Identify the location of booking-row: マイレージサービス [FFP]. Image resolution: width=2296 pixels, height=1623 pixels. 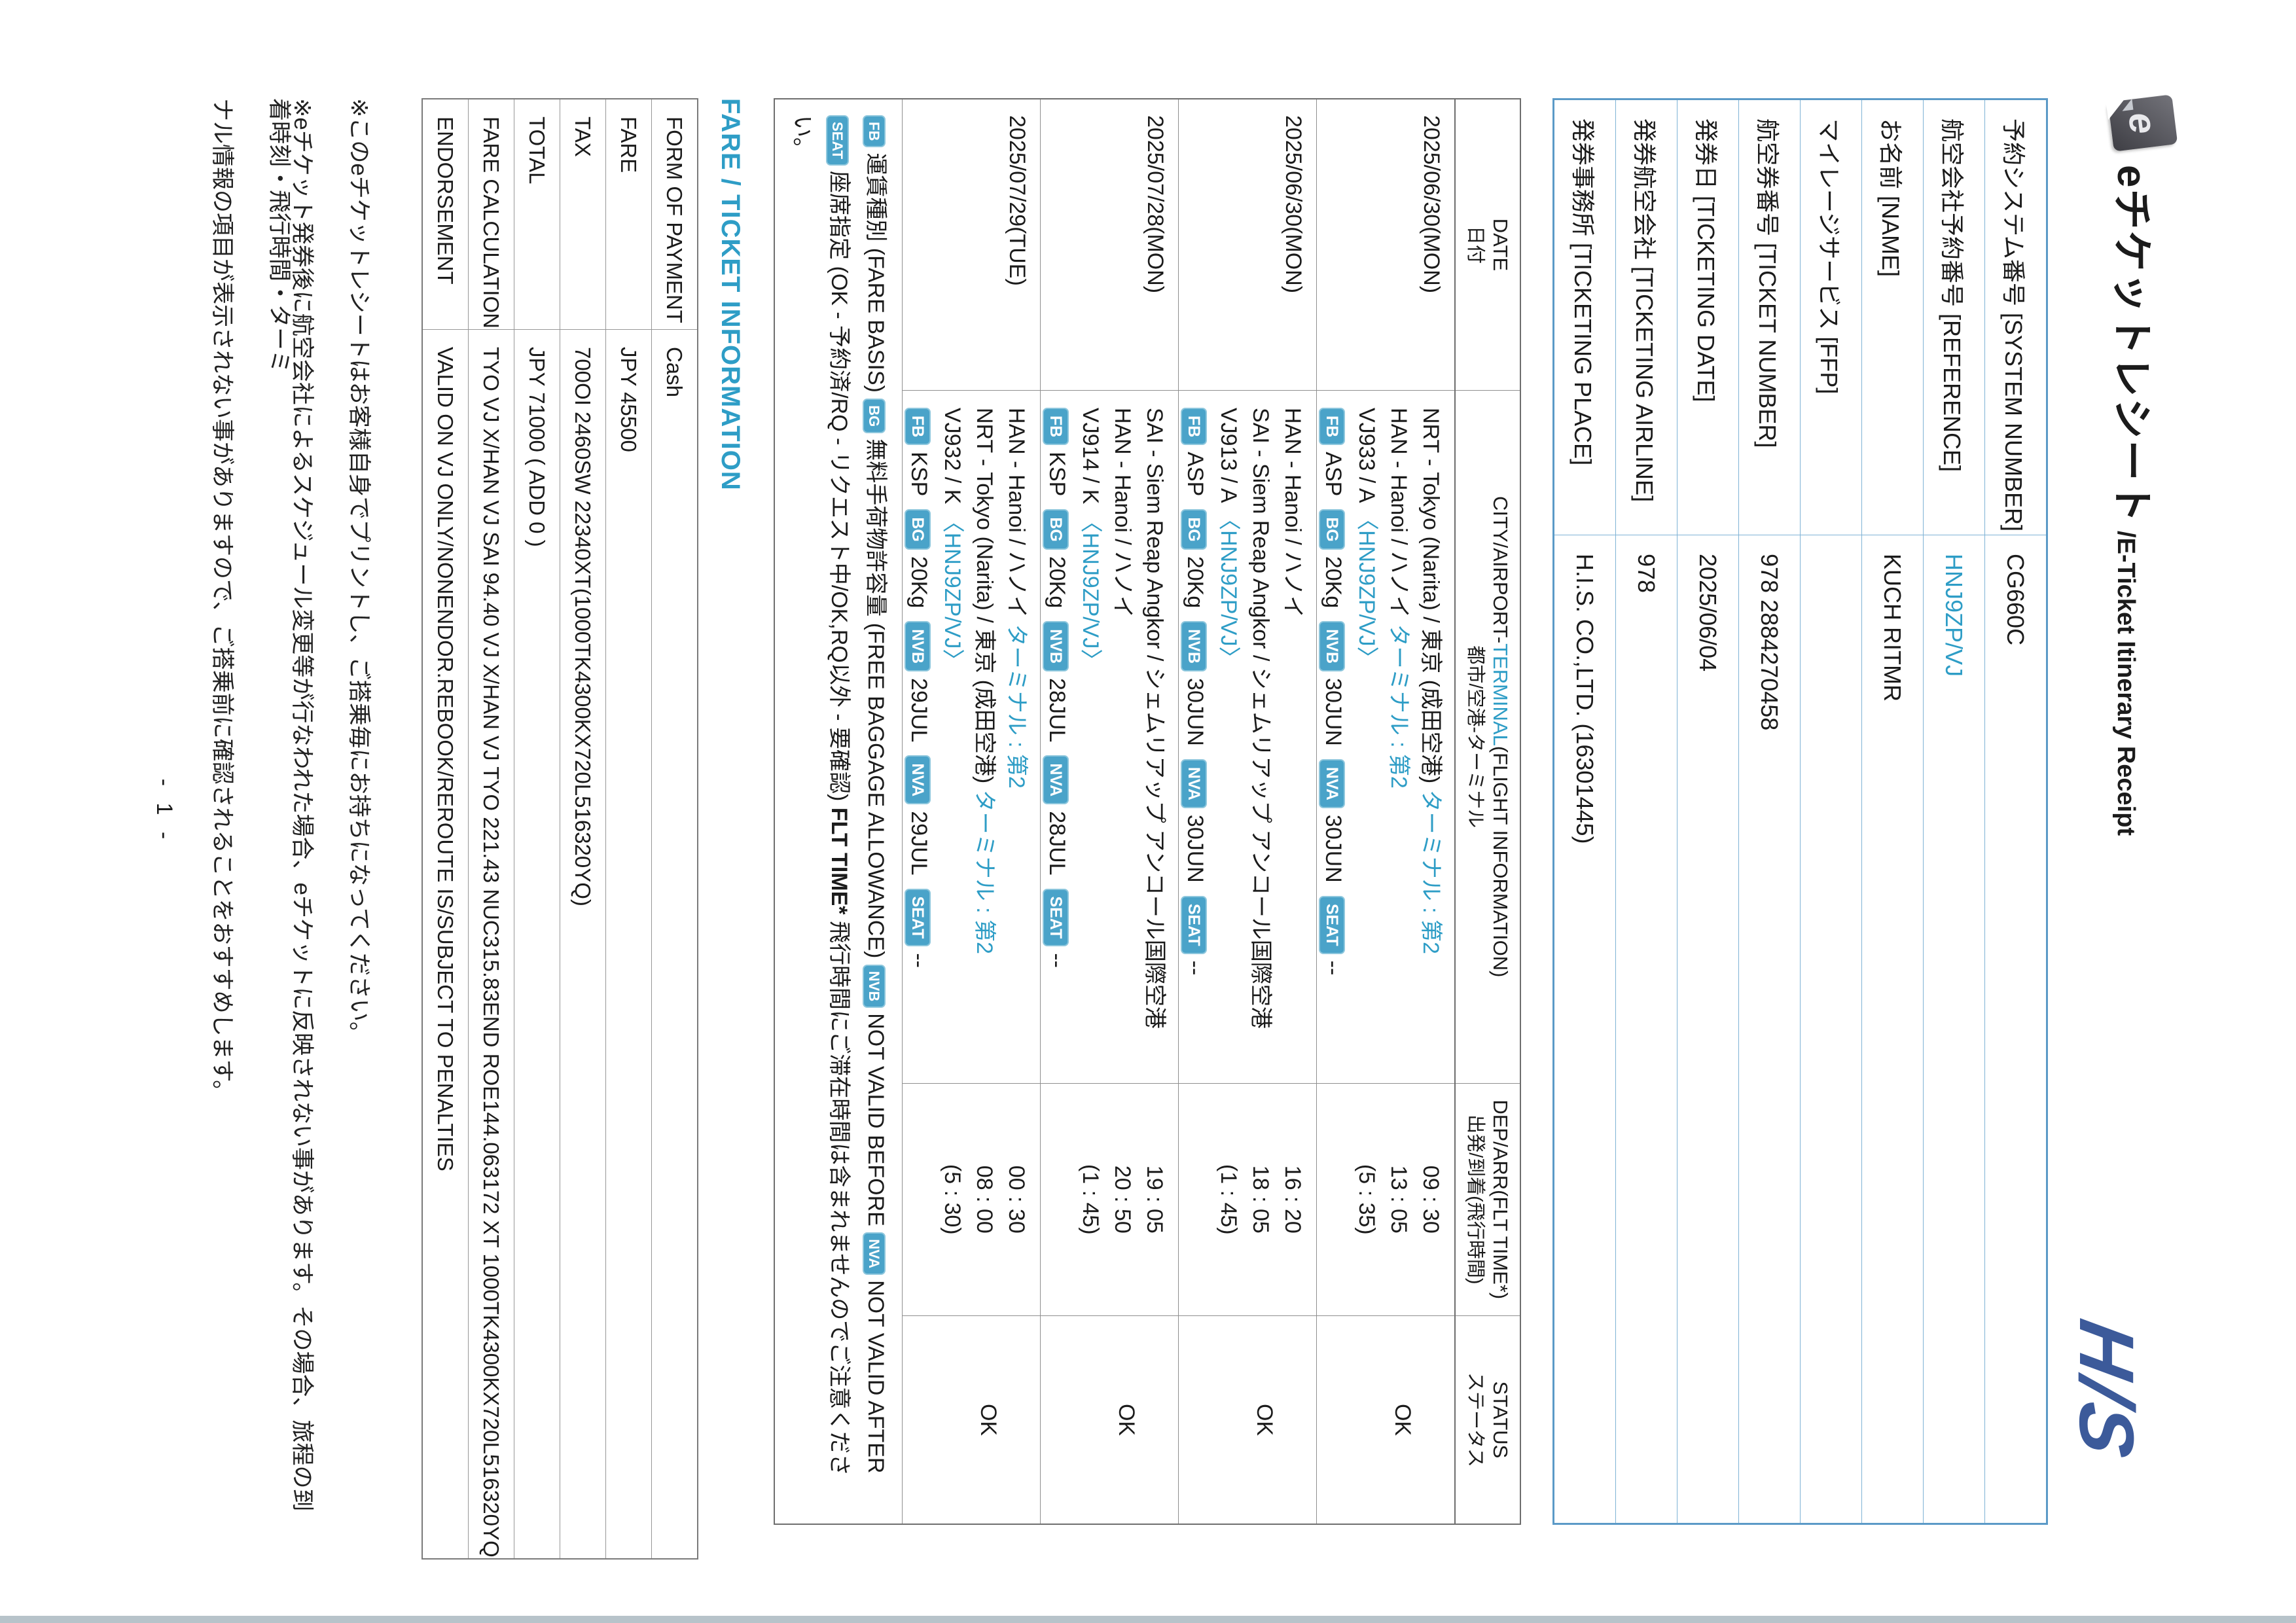
(1831, 811).